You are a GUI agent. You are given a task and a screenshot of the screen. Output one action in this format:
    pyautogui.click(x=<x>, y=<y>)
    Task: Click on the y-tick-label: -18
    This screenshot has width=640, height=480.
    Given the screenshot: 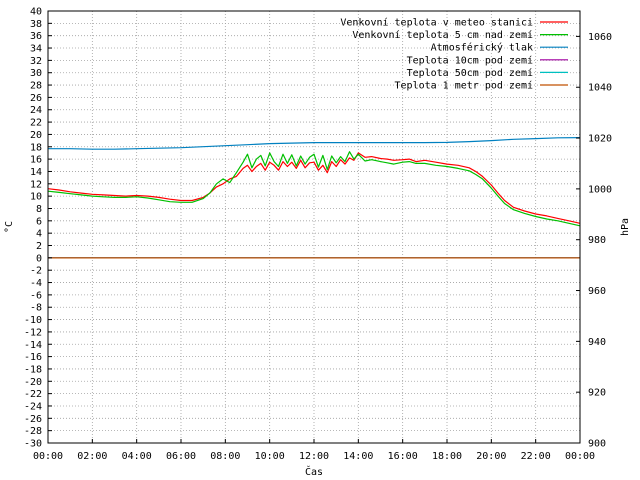 What is the action you would take?
    pyautogui.click(x=33, y=369)
    